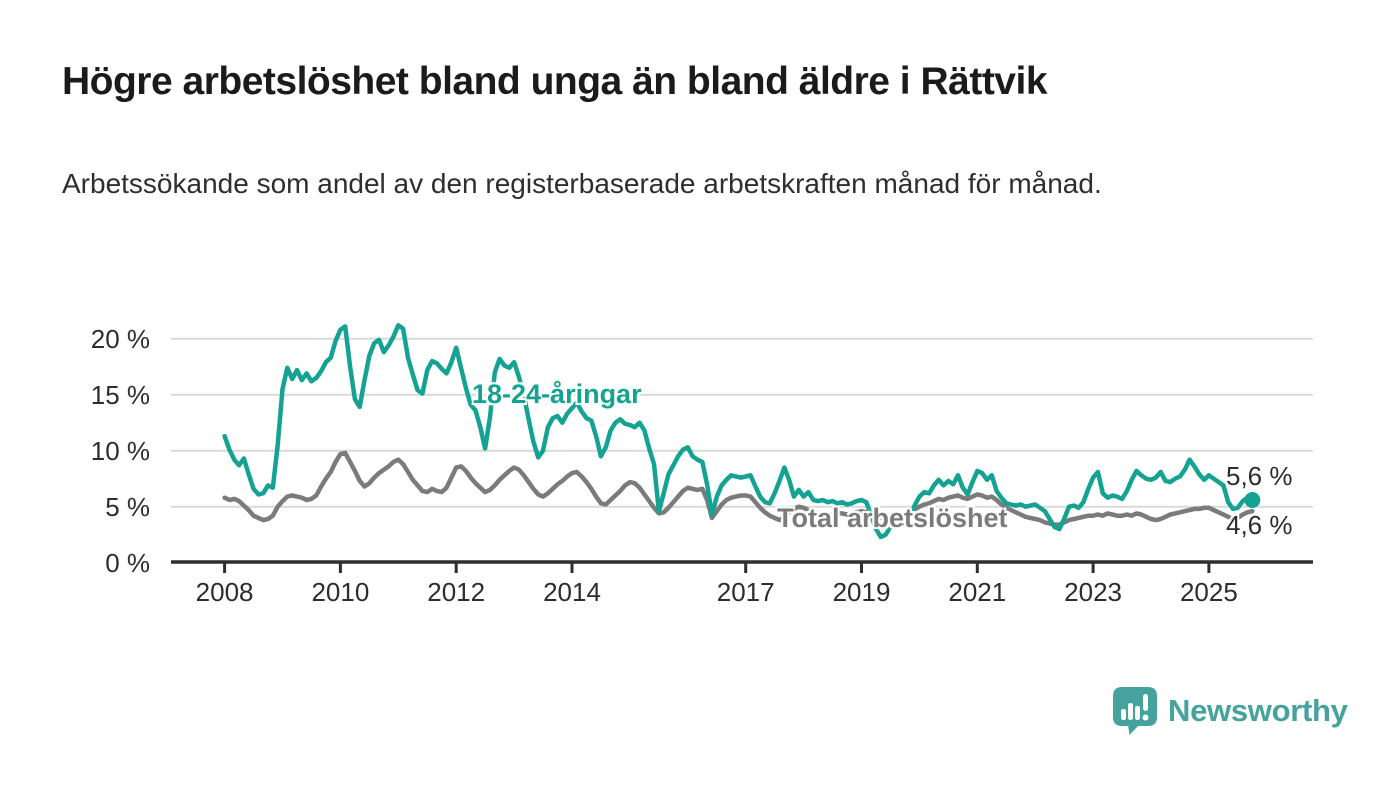  I want to click on series-label-total: Total arbetslöshet, so click(892, 518).